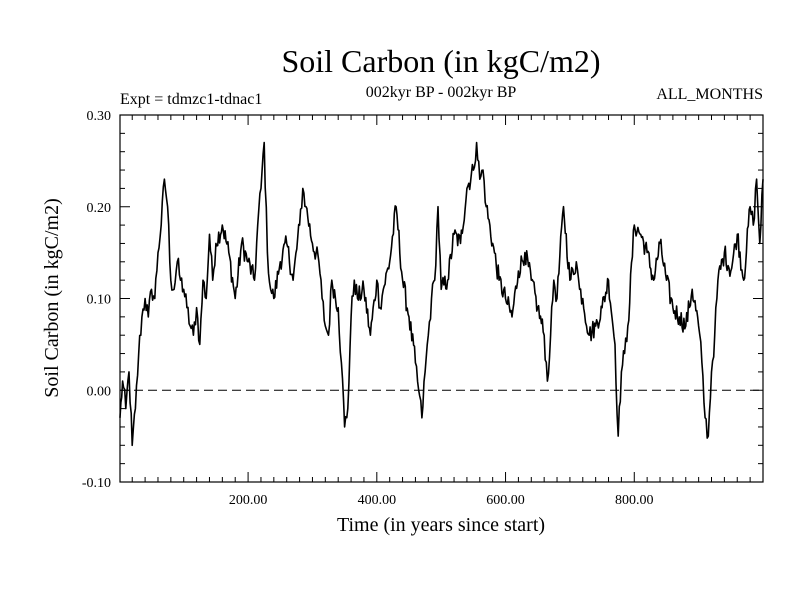  What do you see at coordinates (99, 116) in the screenshot?
I see `y-tick-label: 0.30` at bounding box center [99, 116].